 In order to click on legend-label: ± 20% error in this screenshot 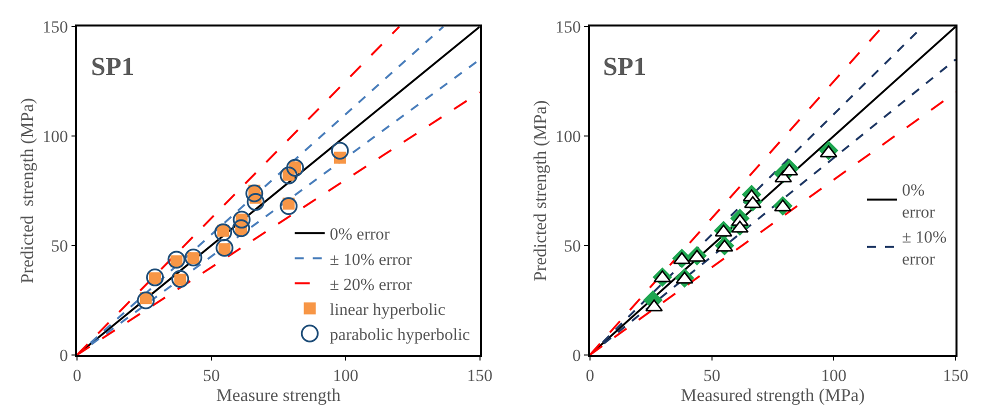, I will do `click(371, 284)`.